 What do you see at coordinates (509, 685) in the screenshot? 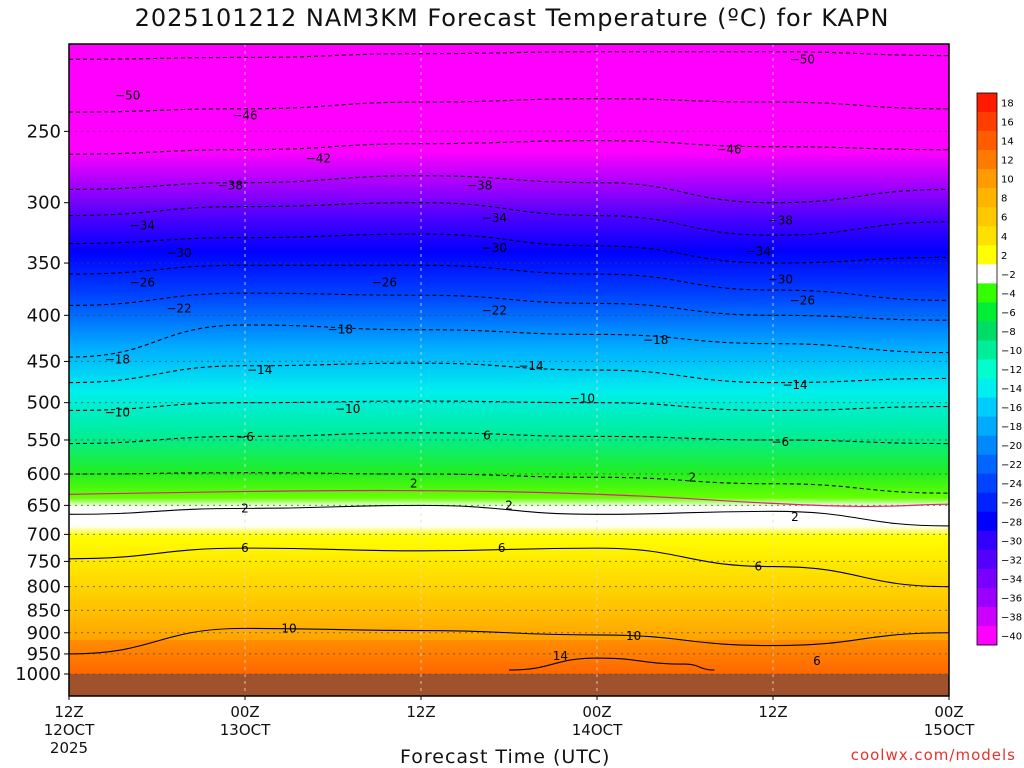
I see `ground-band` at bounding box center [509, 685].